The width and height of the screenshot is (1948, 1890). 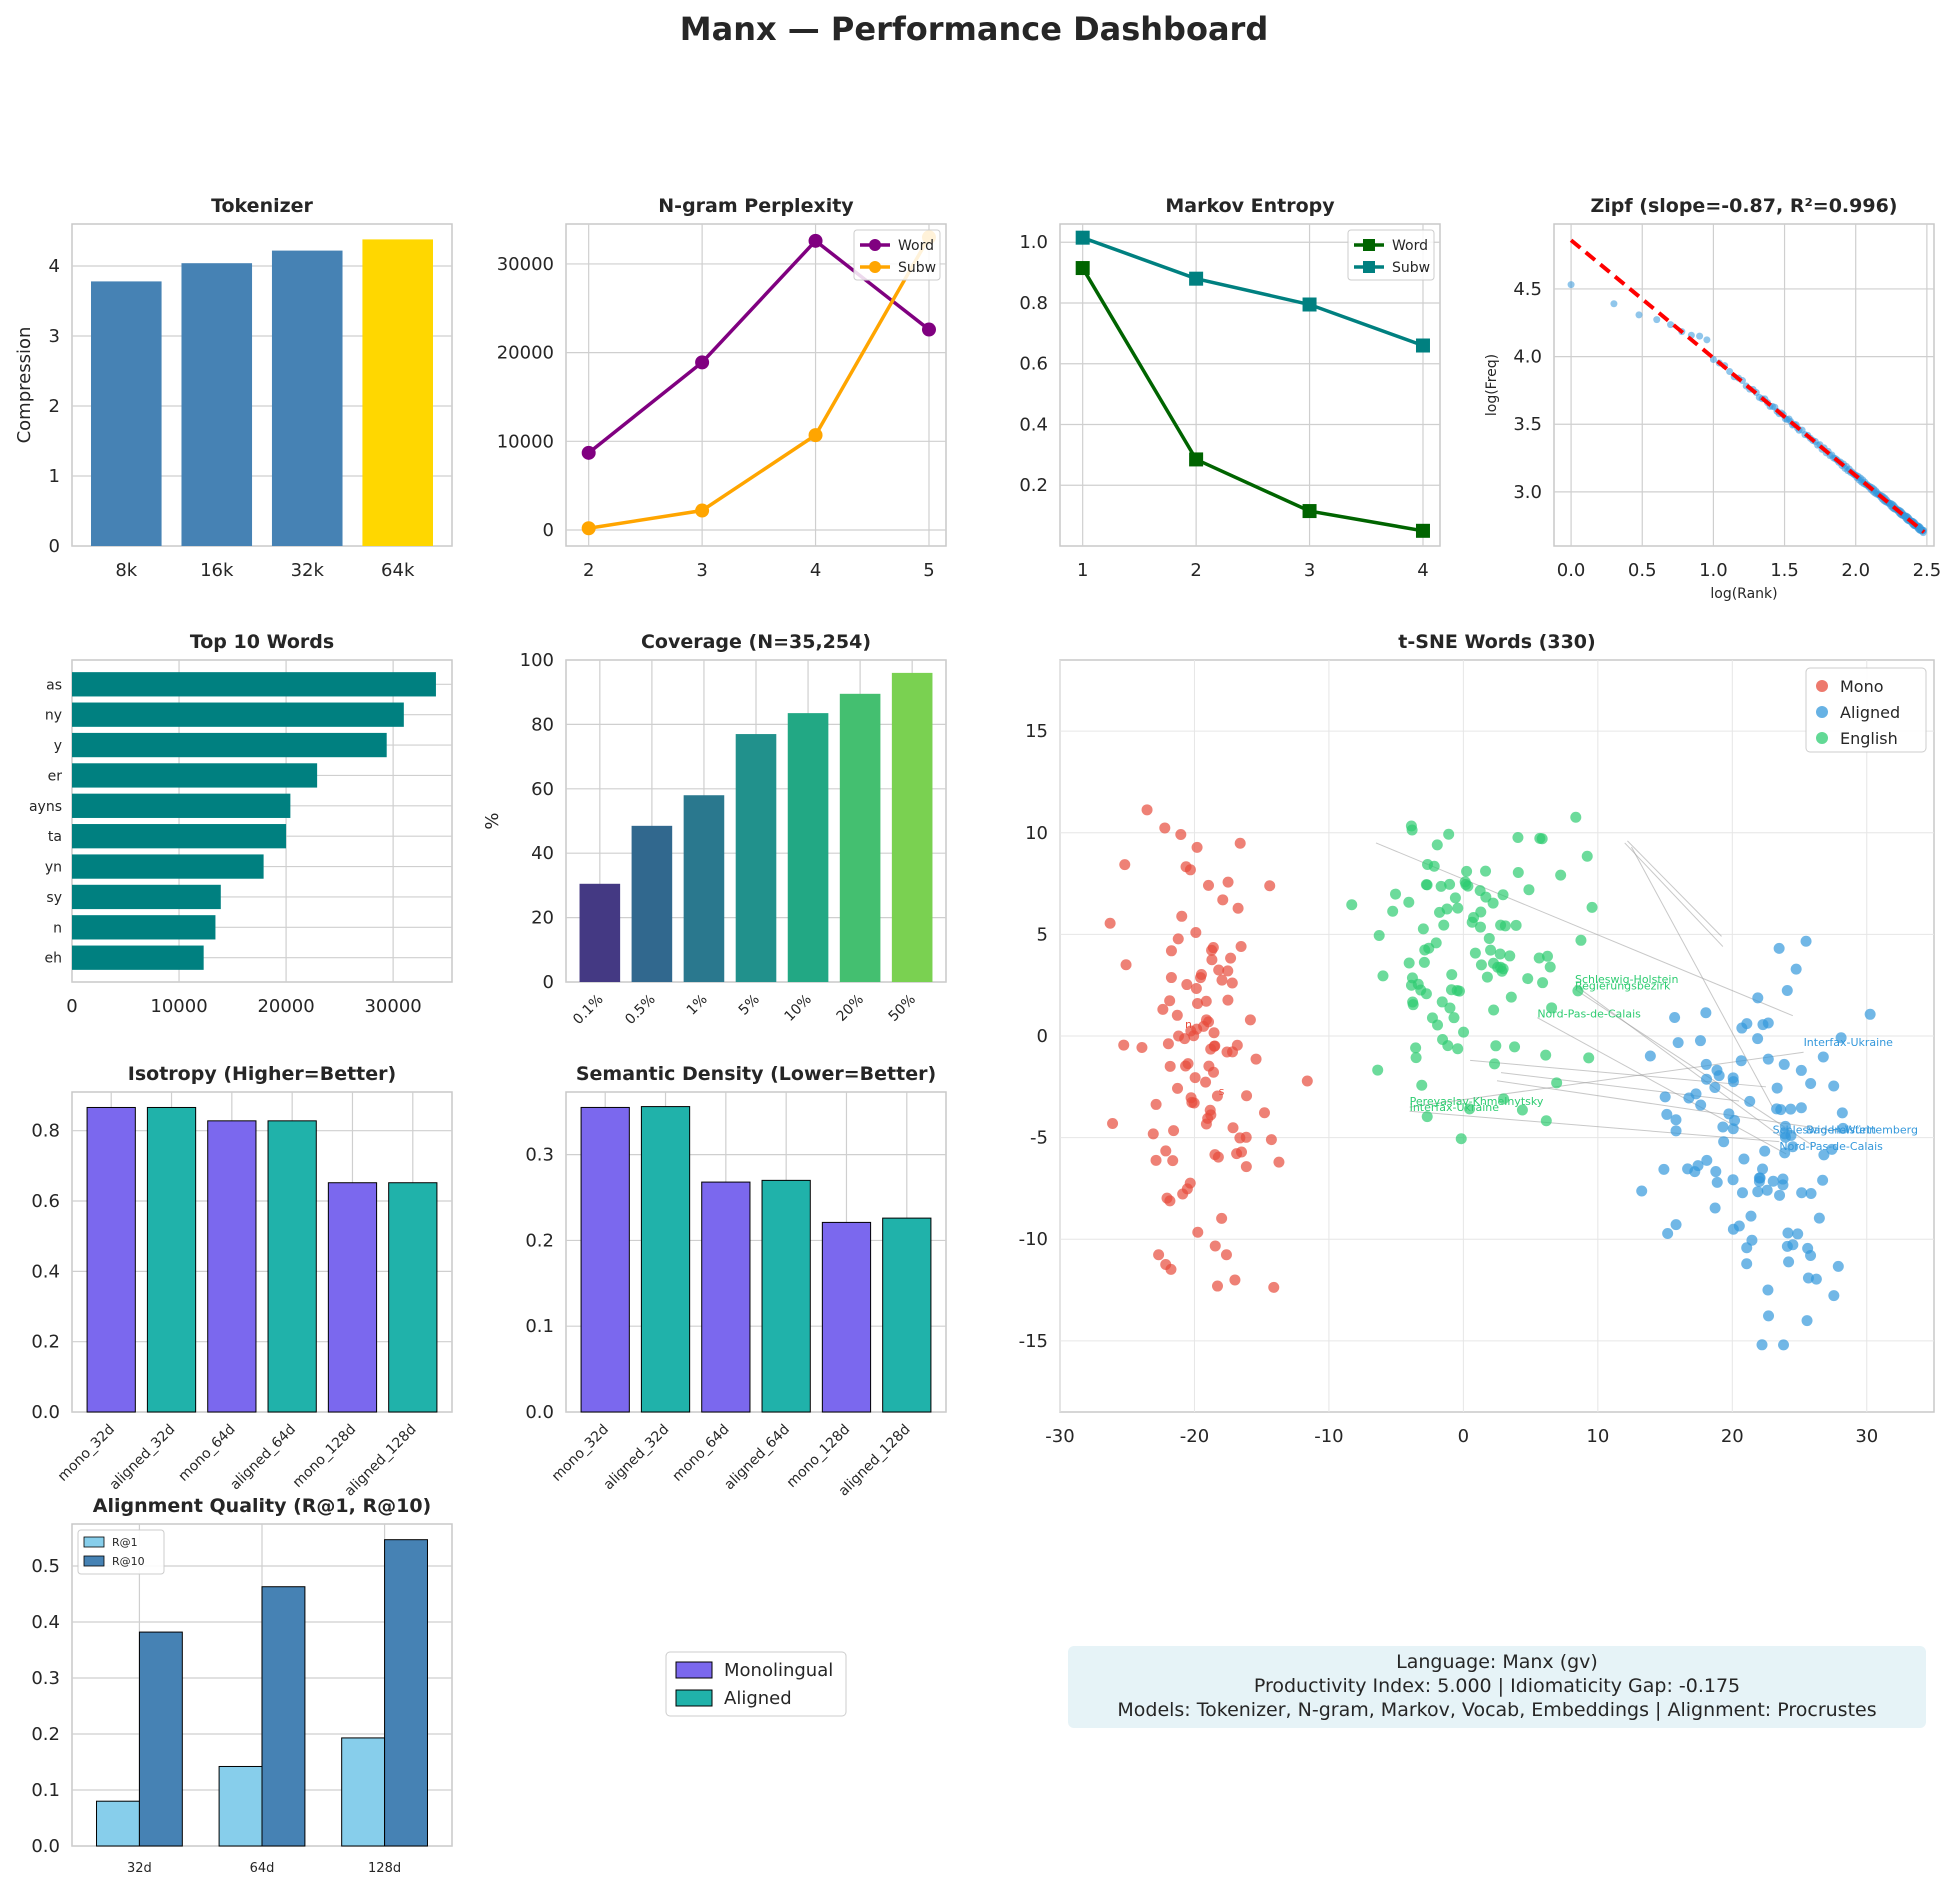 I want to click on x-tick-label: 2, so click(x=1195, y=570).